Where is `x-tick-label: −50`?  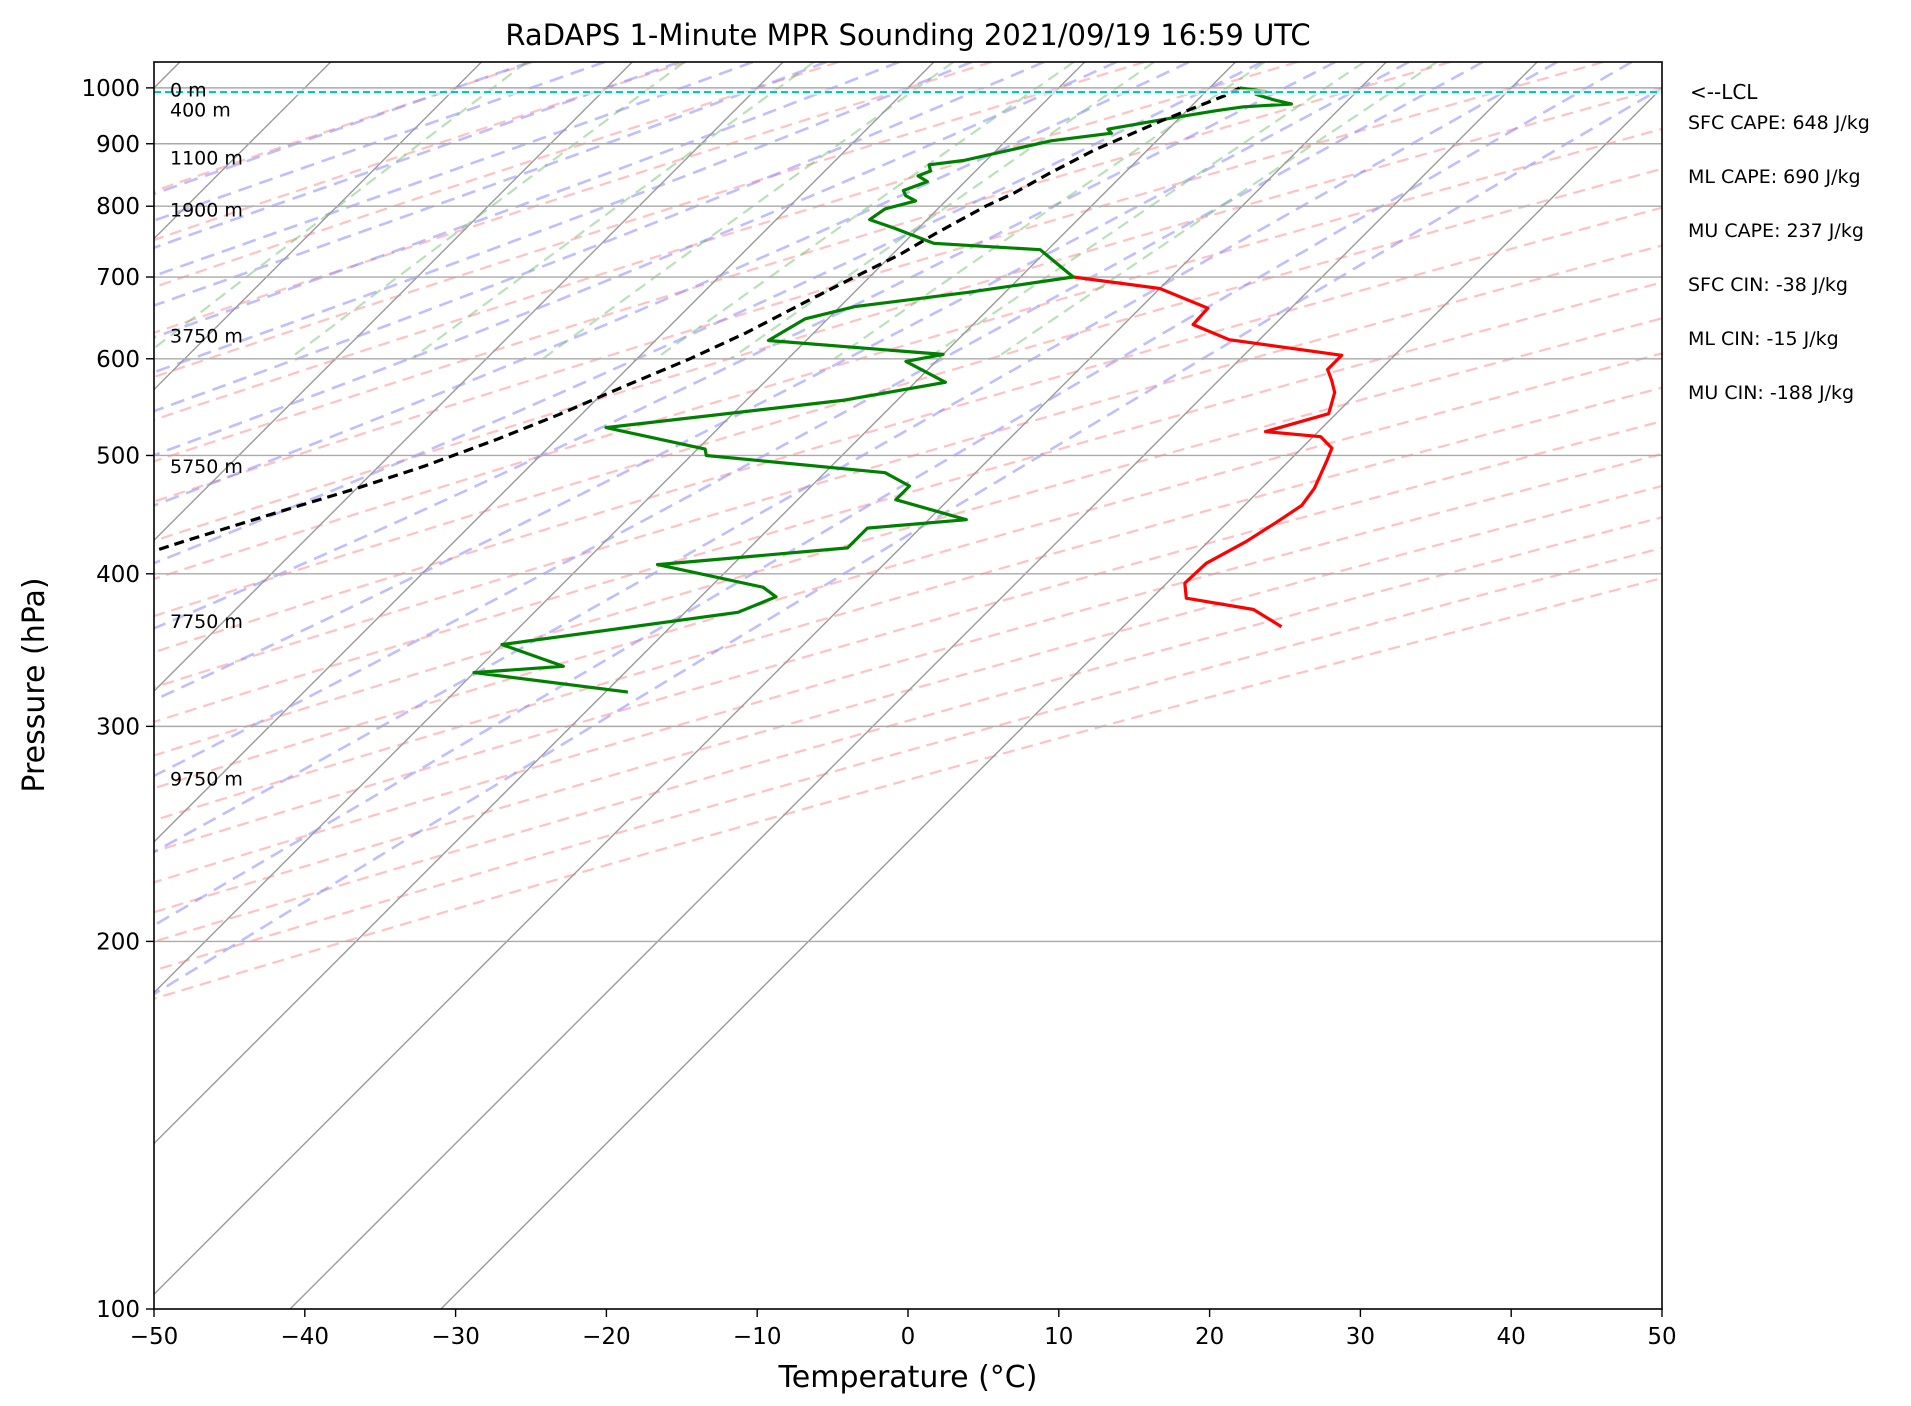 x-tick-label: −50 is located at coordinates (154, 1337).